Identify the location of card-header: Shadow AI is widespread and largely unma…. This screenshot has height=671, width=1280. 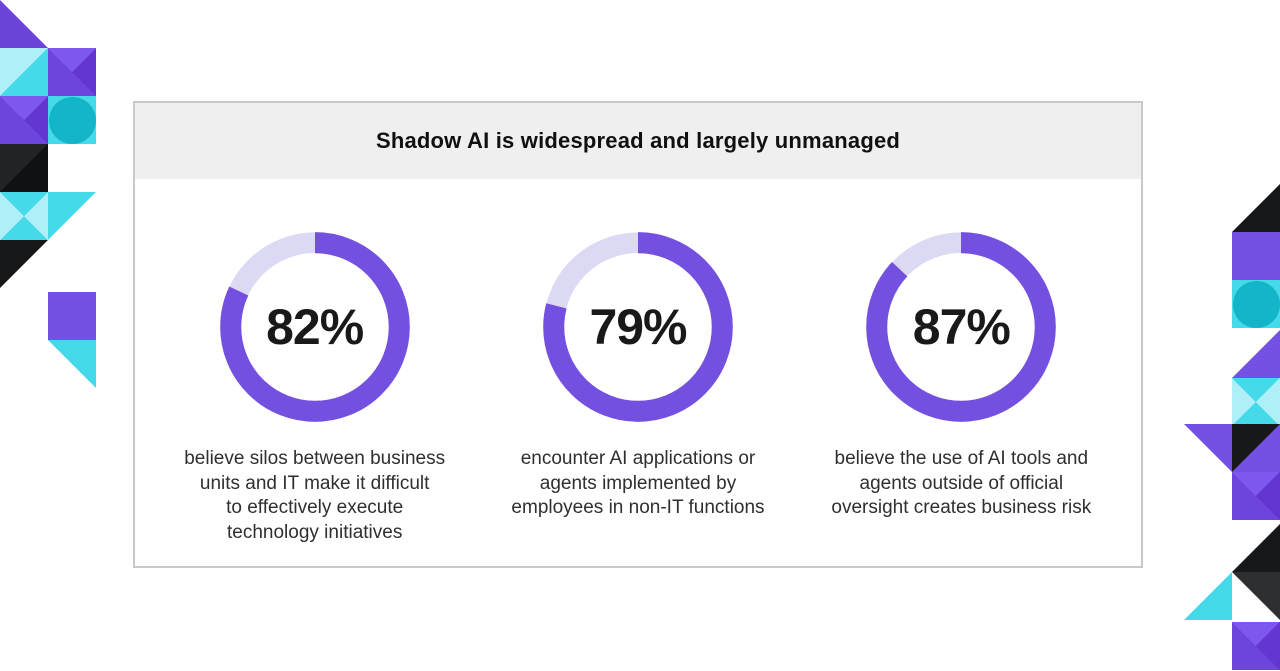
(638, 141).